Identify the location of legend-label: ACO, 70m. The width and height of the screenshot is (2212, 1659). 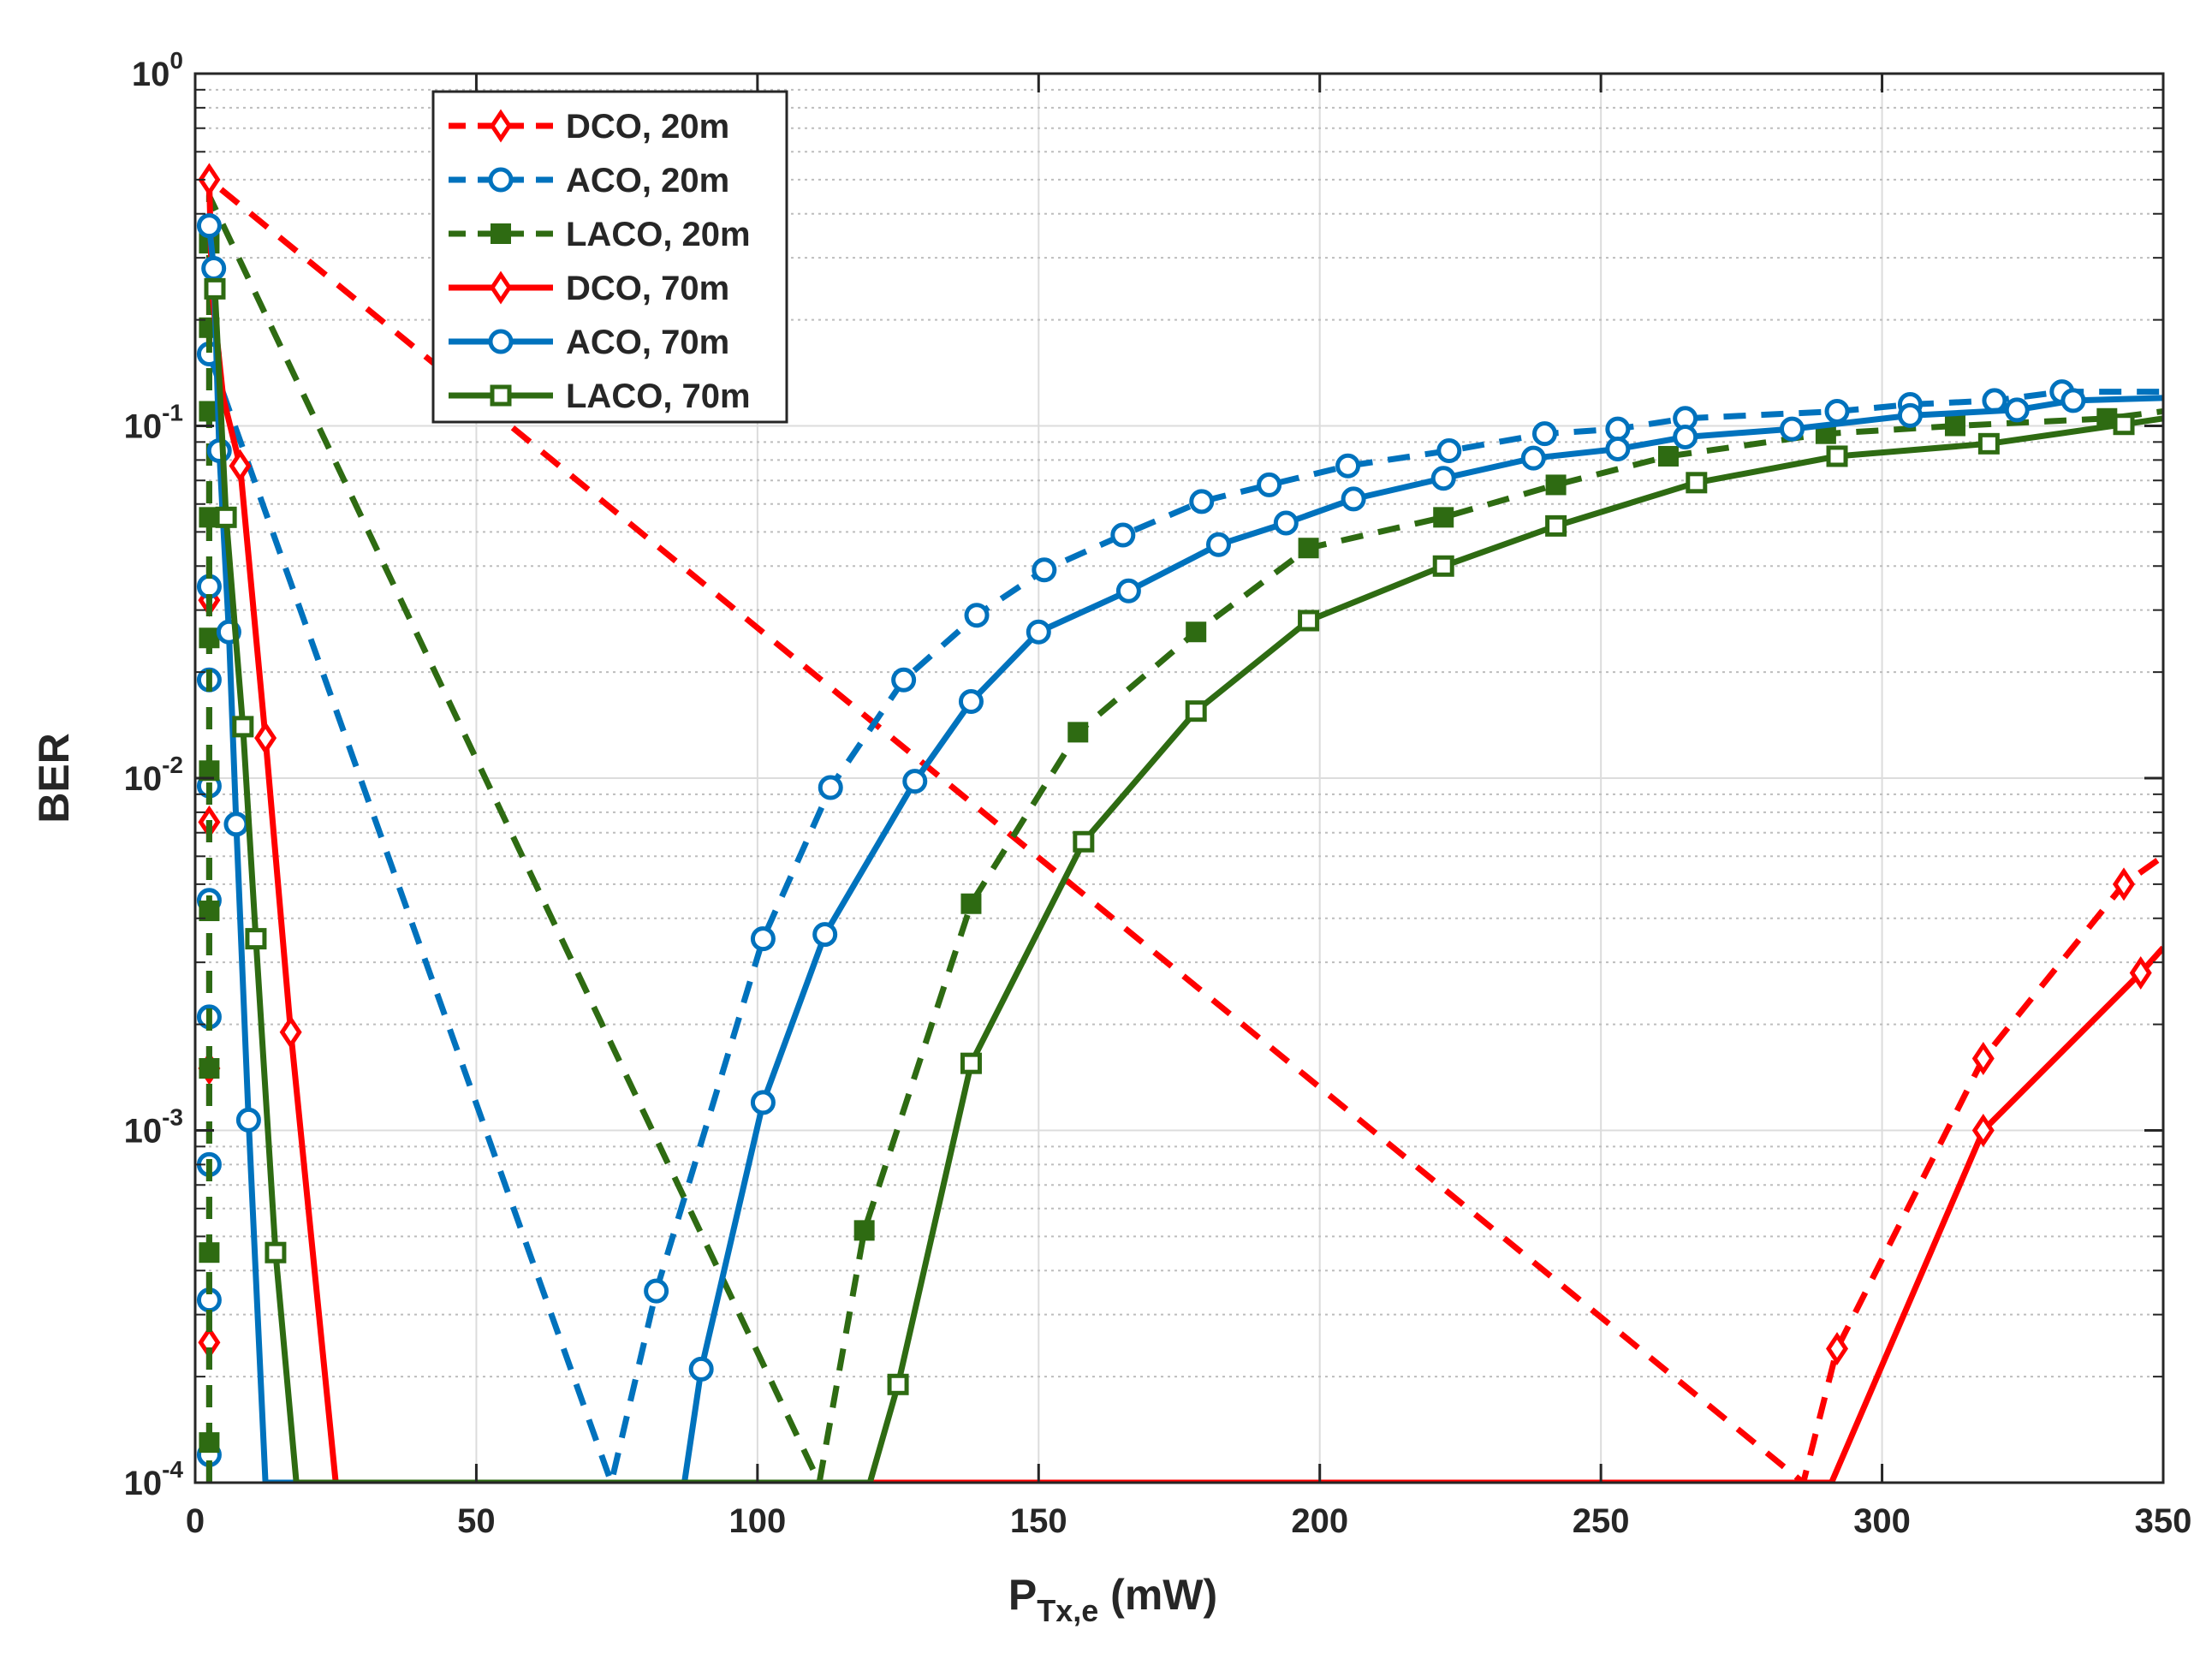
(648, 343).